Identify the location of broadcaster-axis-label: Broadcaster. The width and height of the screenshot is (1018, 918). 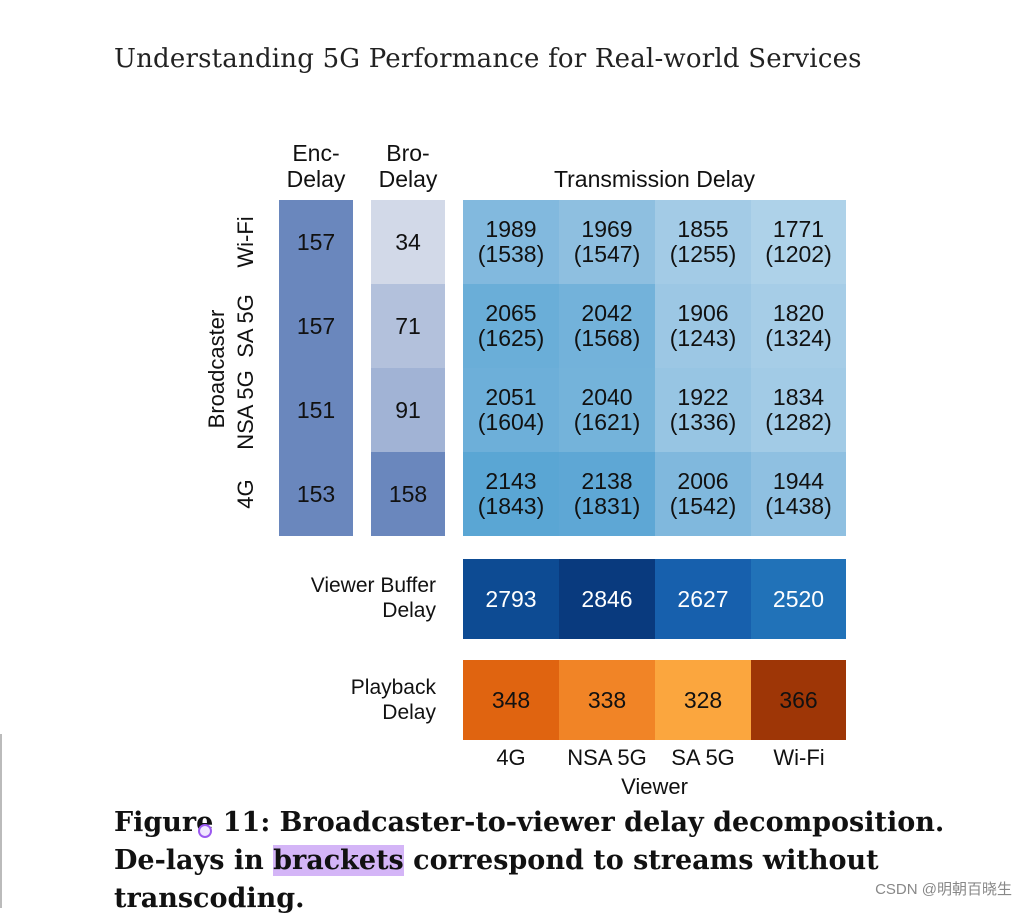
(216, 369).